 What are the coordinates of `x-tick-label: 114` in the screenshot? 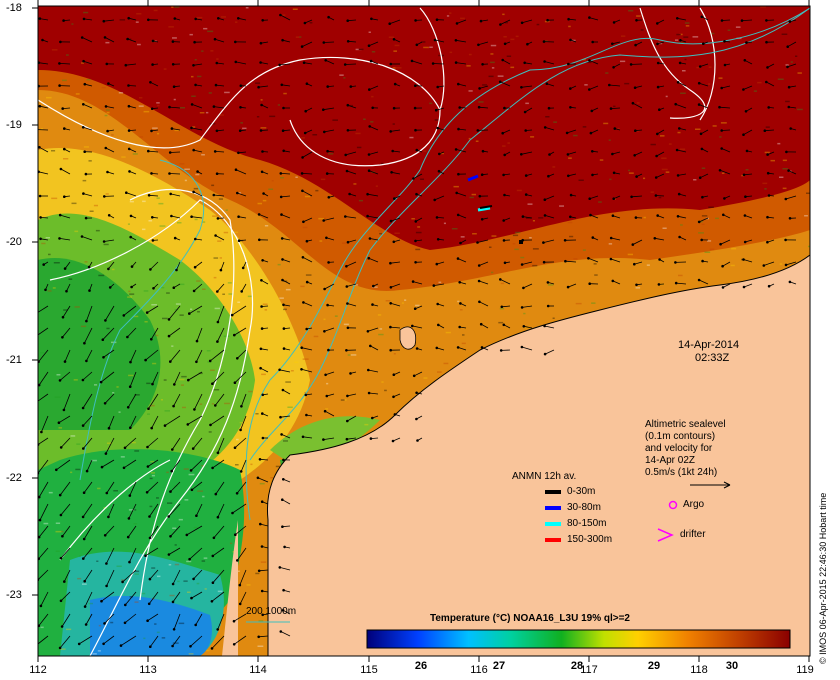 It's located at (258, 670).